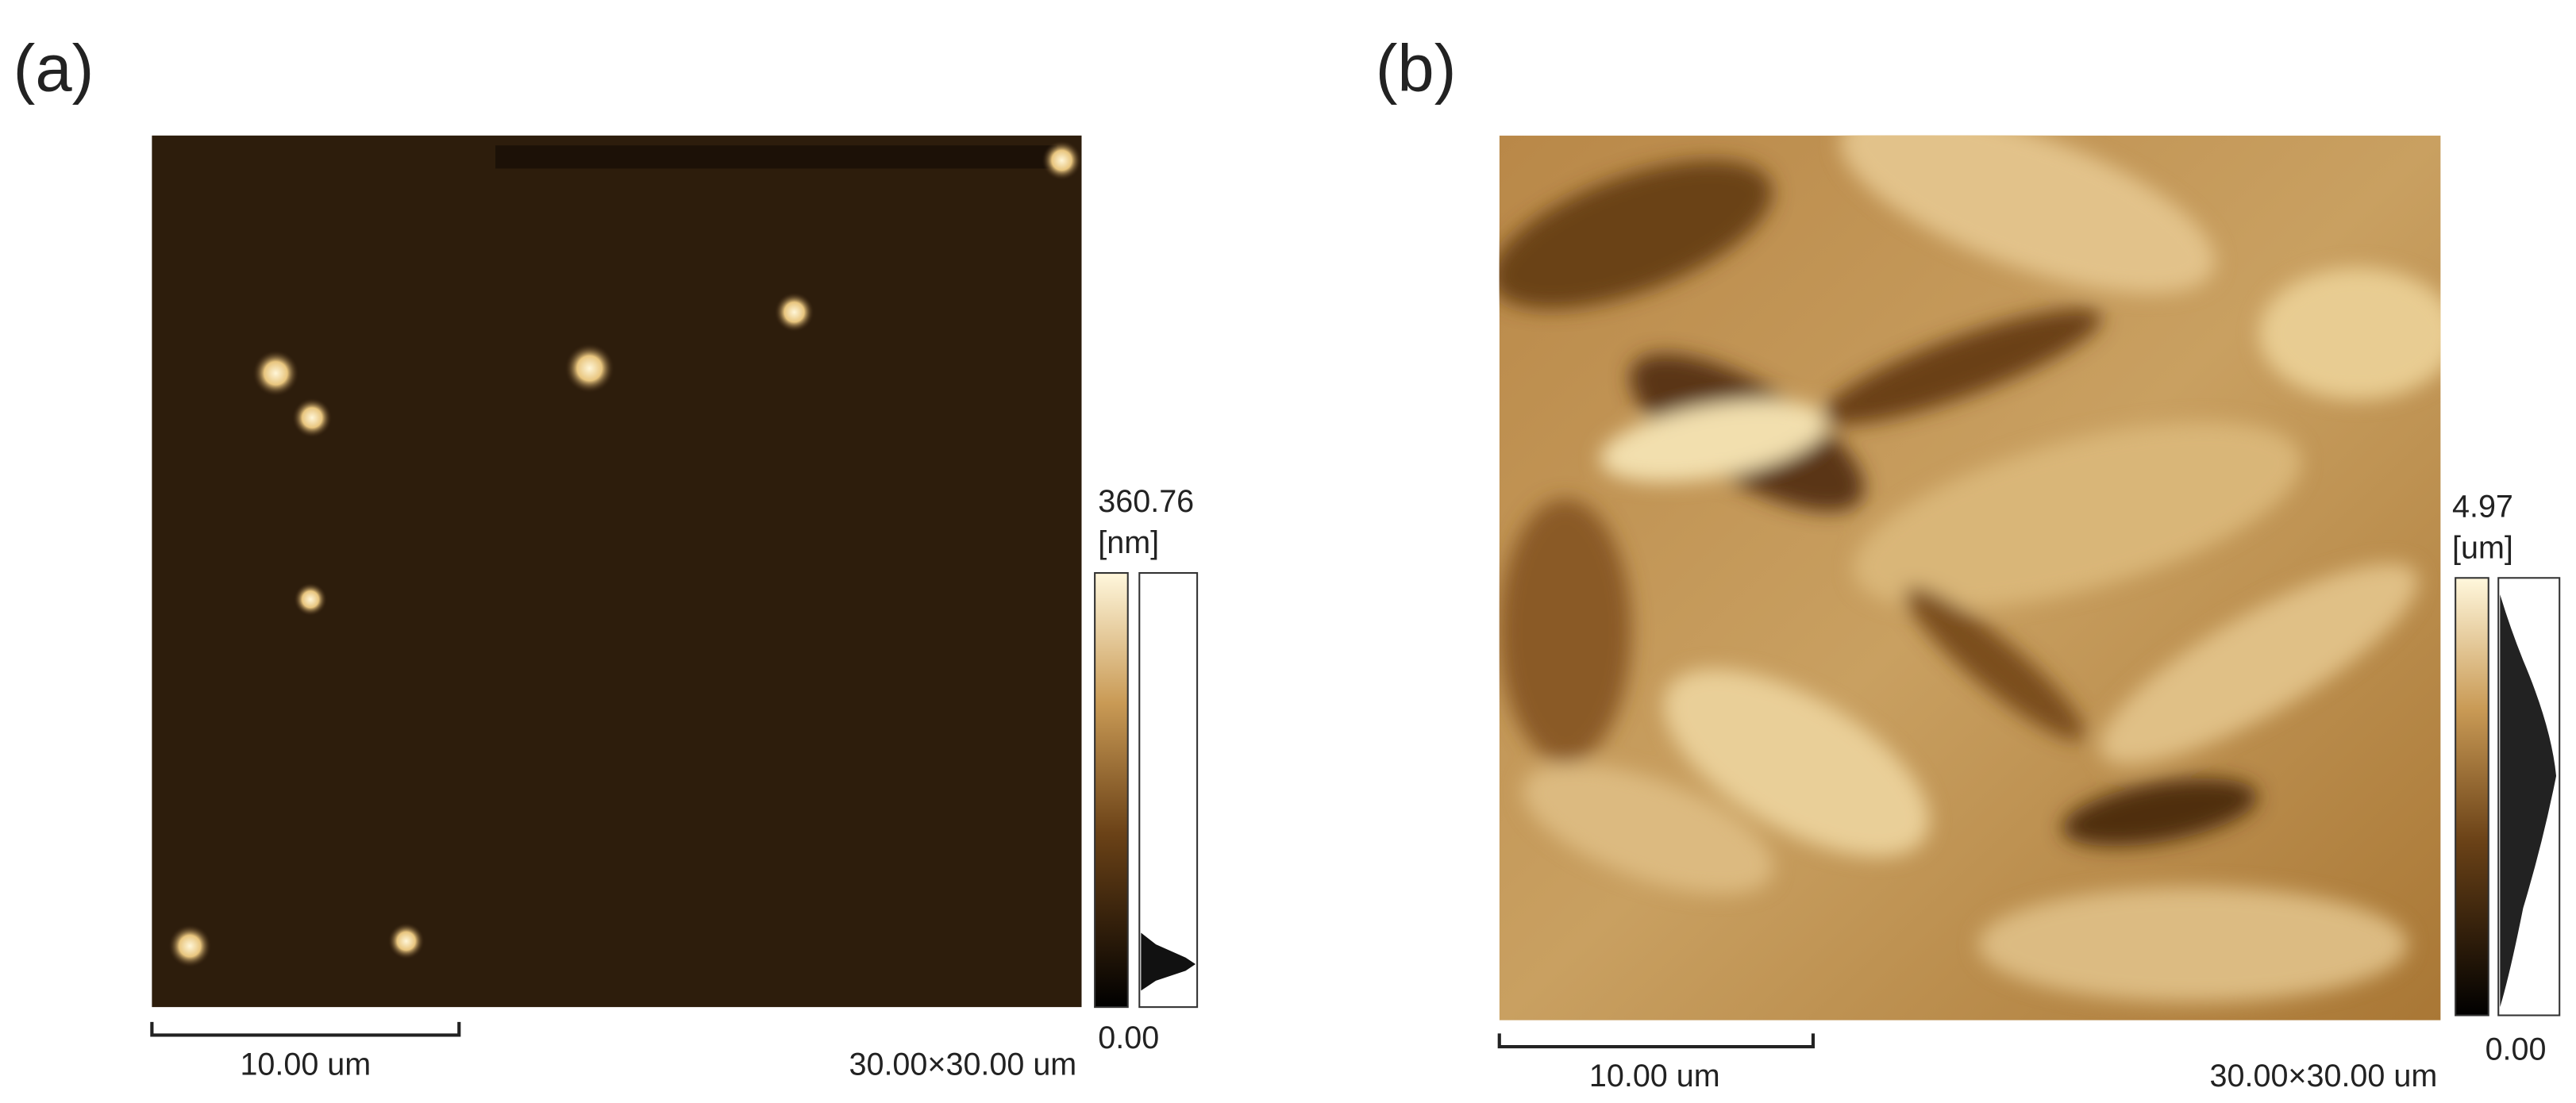 The width and height of the screenshot is (2576, 1103). Describe the element at coordinates (53, 69) in the screenshot. I see `panel-label: (a)` at that location.